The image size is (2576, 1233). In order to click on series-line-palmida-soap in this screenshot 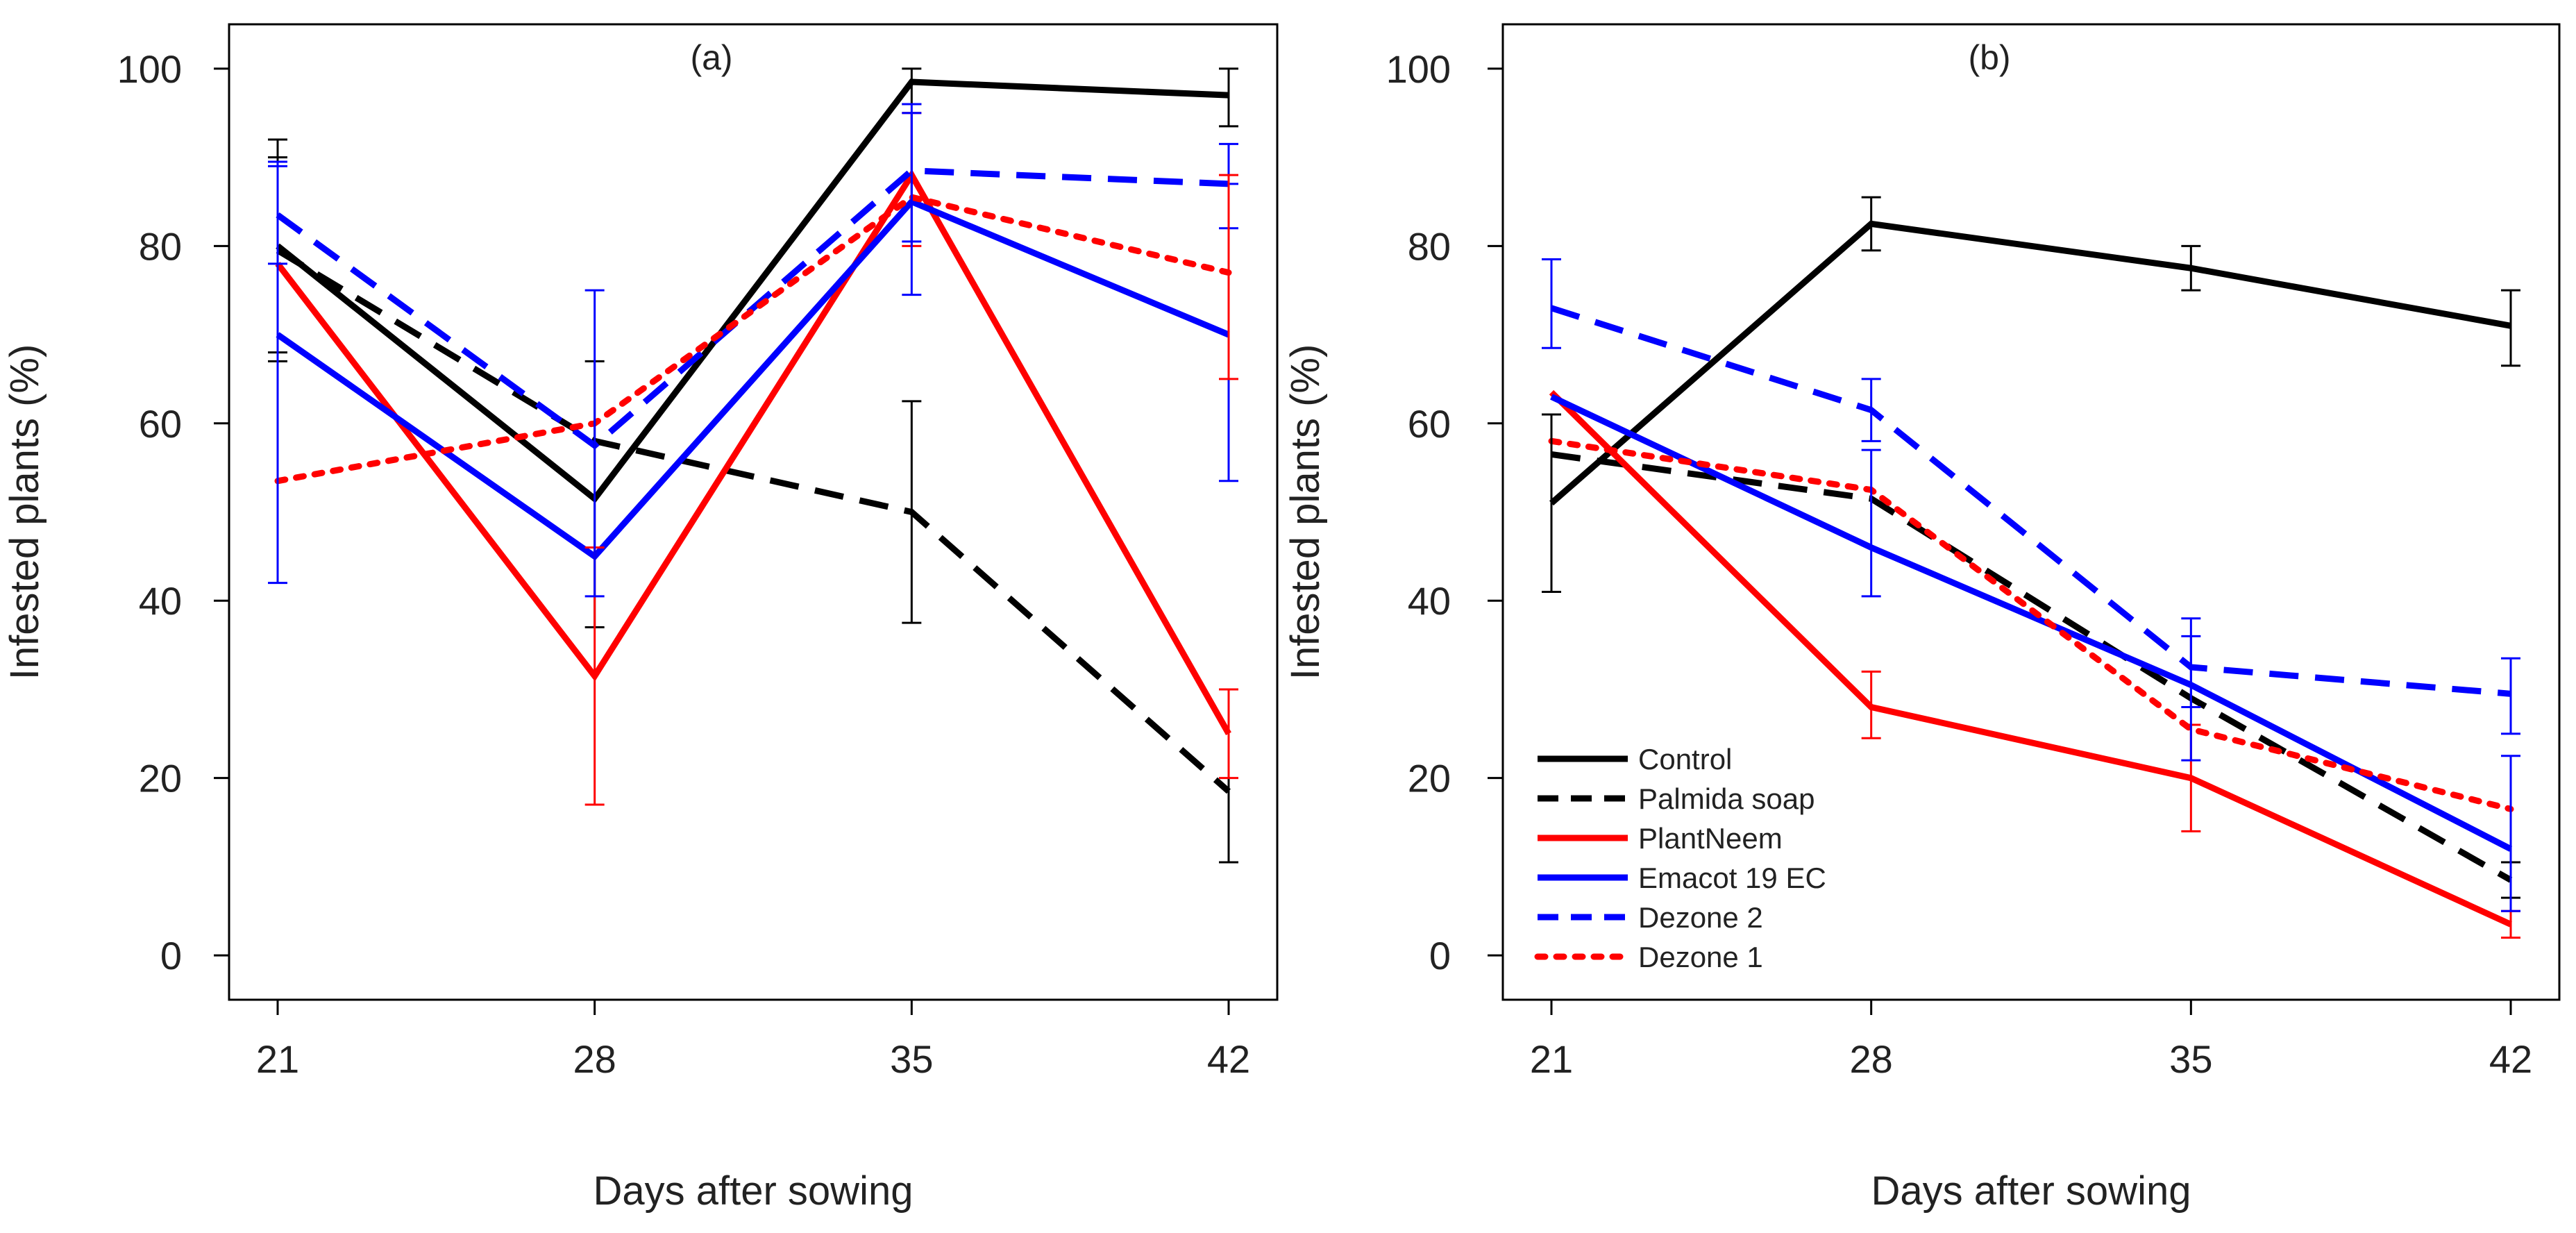, I will do `click(2032, 667)`.